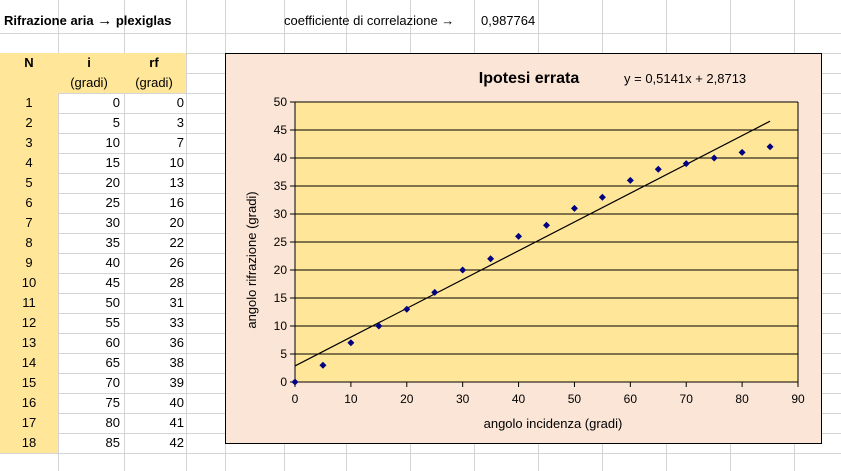  What do you see at coordinates (29, 342) in the screenshot?
I see `row-number: 13` at bounding box center [29, 342].